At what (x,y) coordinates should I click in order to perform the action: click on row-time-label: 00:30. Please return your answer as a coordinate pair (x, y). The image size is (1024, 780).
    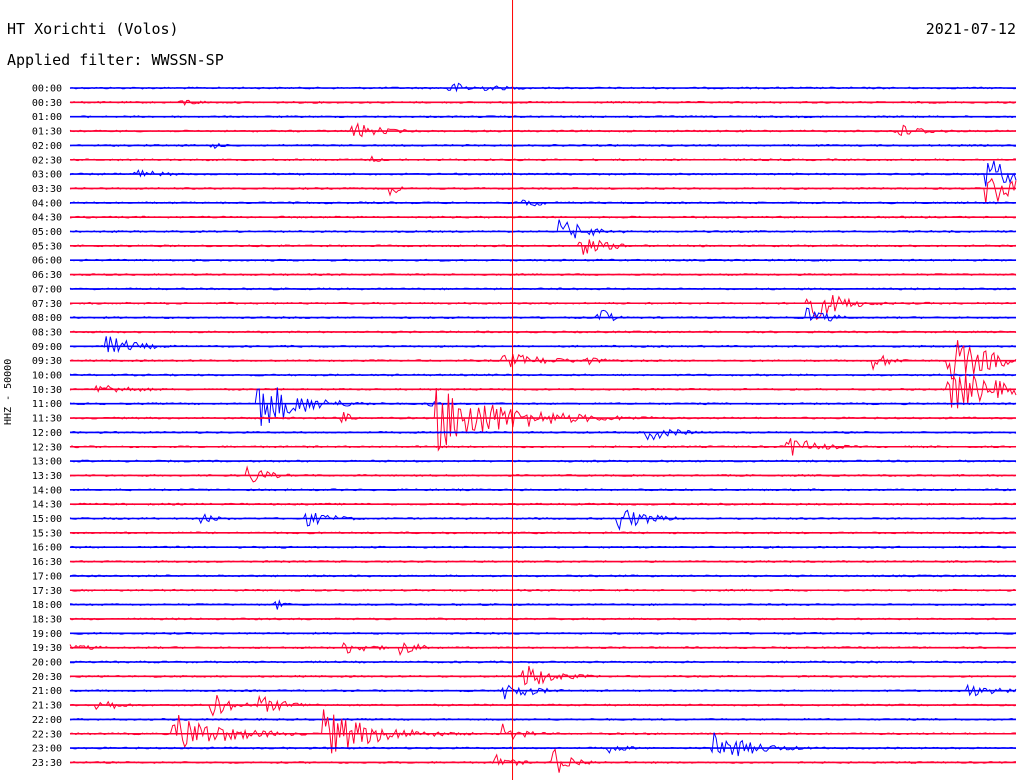
    Looking at the image, I should click on (47, 103).